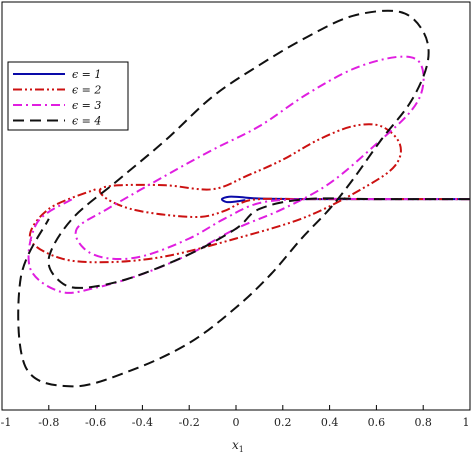 The height and width of the screenshot is (474, 474). What do you see at coordinates (6, 422) in the screenshot?
I see `x-tick-label: -1` at bounding box center [6, 422].